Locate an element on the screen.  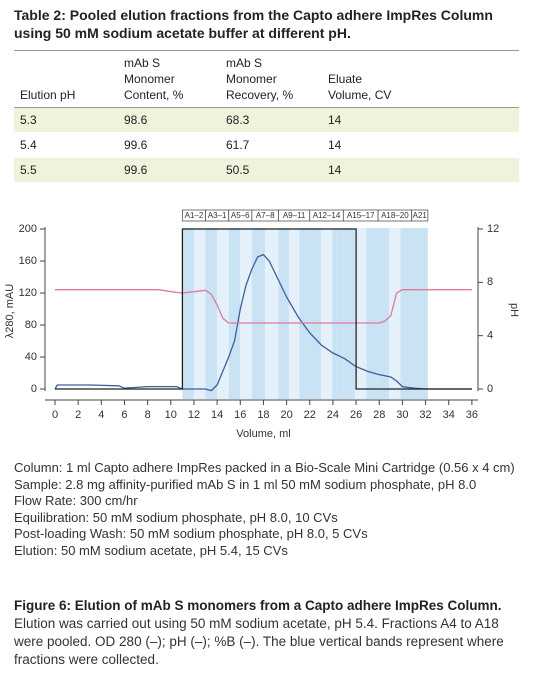
series-line is located at coordinates (263, 306).